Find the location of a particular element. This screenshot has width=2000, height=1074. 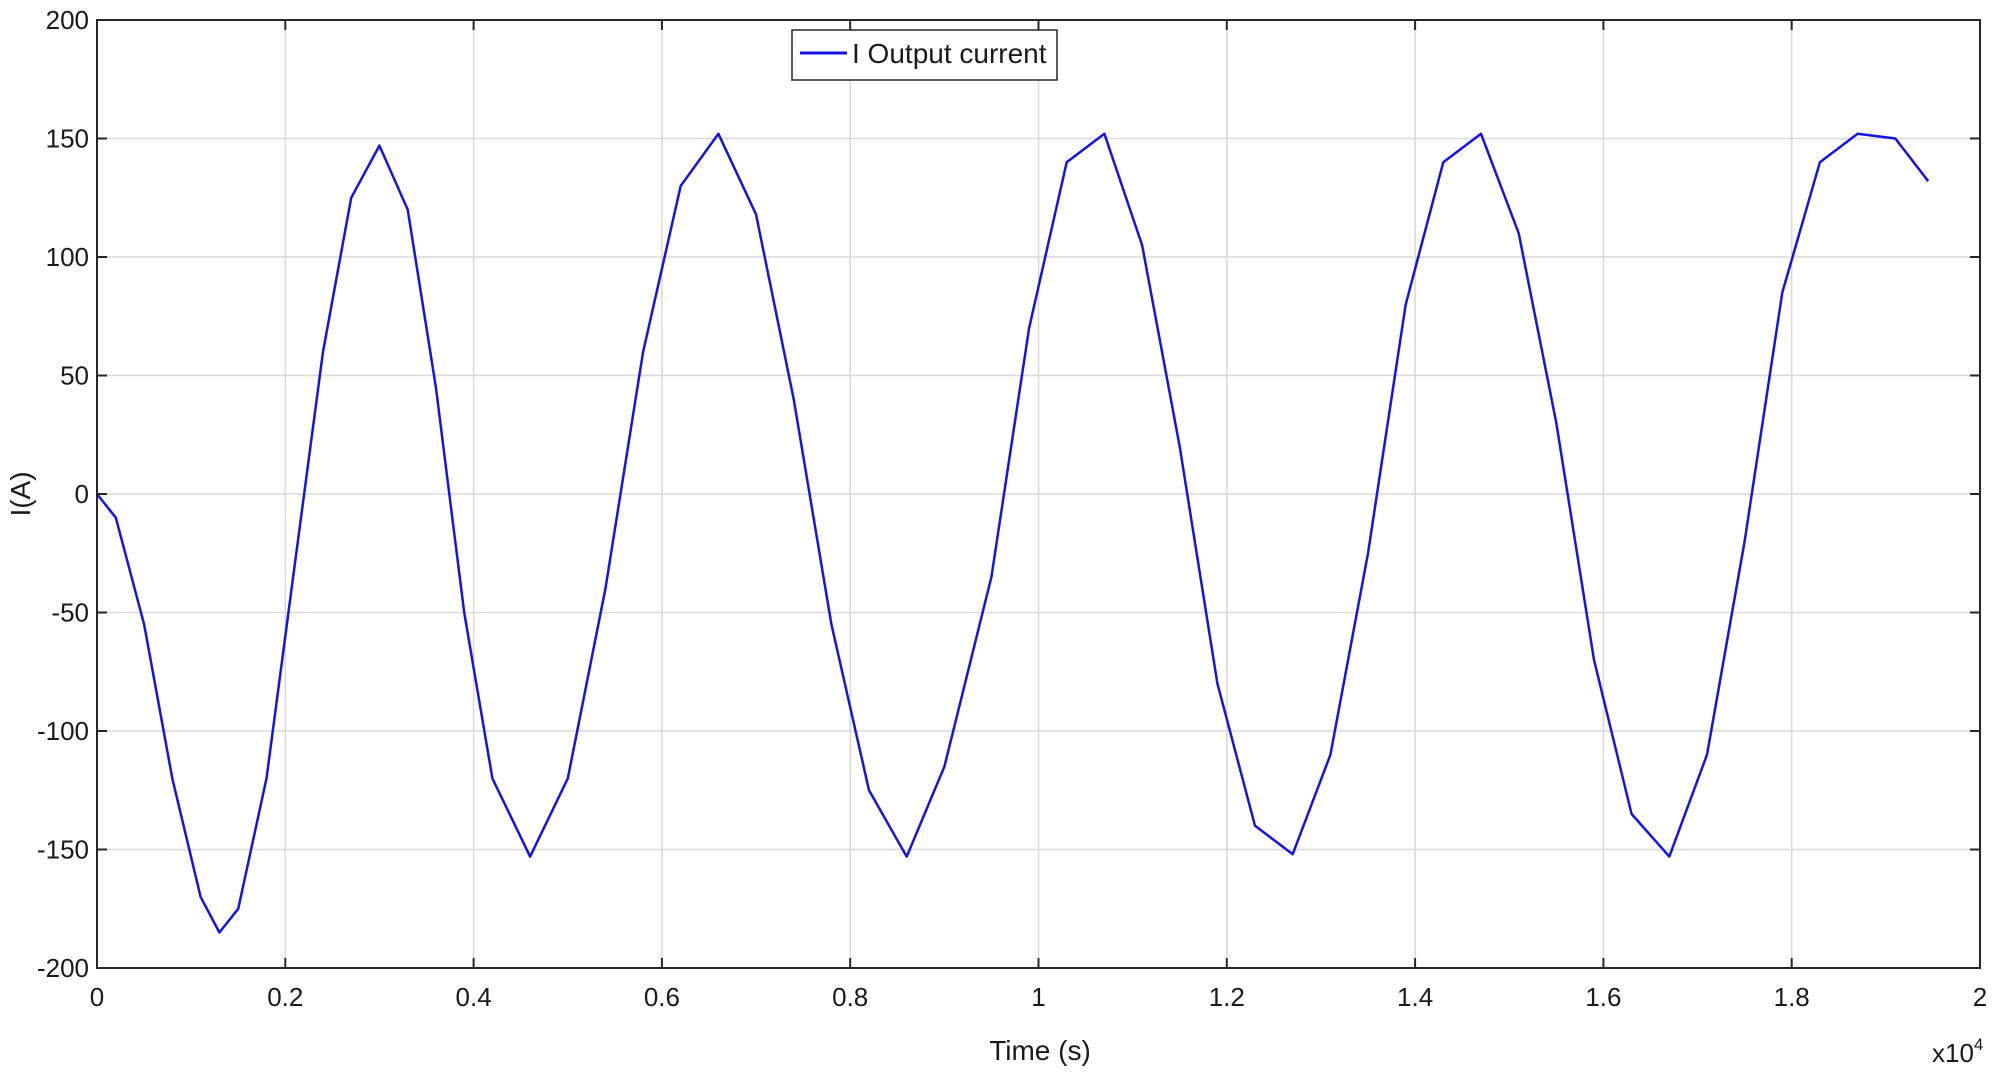

y-tick-label: -200 is located at coordinates (63, 968).